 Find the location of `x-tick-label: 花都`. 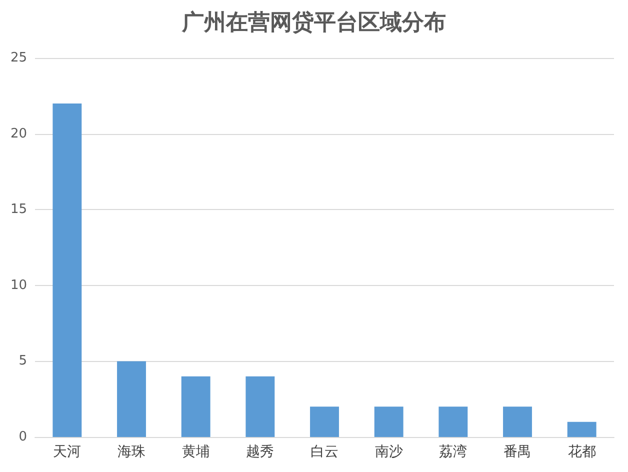

x-tick-label: 花都 is located at coordinates (582, 452).